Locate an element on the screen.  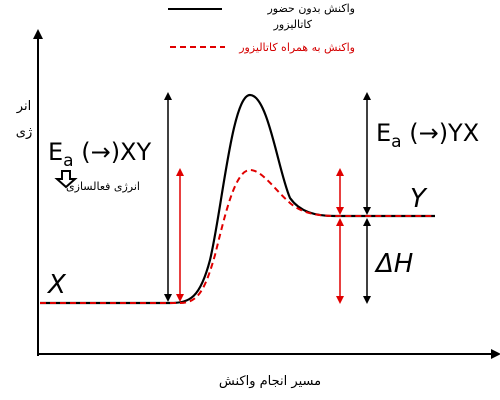
legend-catalyzed-label: واکنش به همراه کاتالیزور is located at coordinates (296, 47).